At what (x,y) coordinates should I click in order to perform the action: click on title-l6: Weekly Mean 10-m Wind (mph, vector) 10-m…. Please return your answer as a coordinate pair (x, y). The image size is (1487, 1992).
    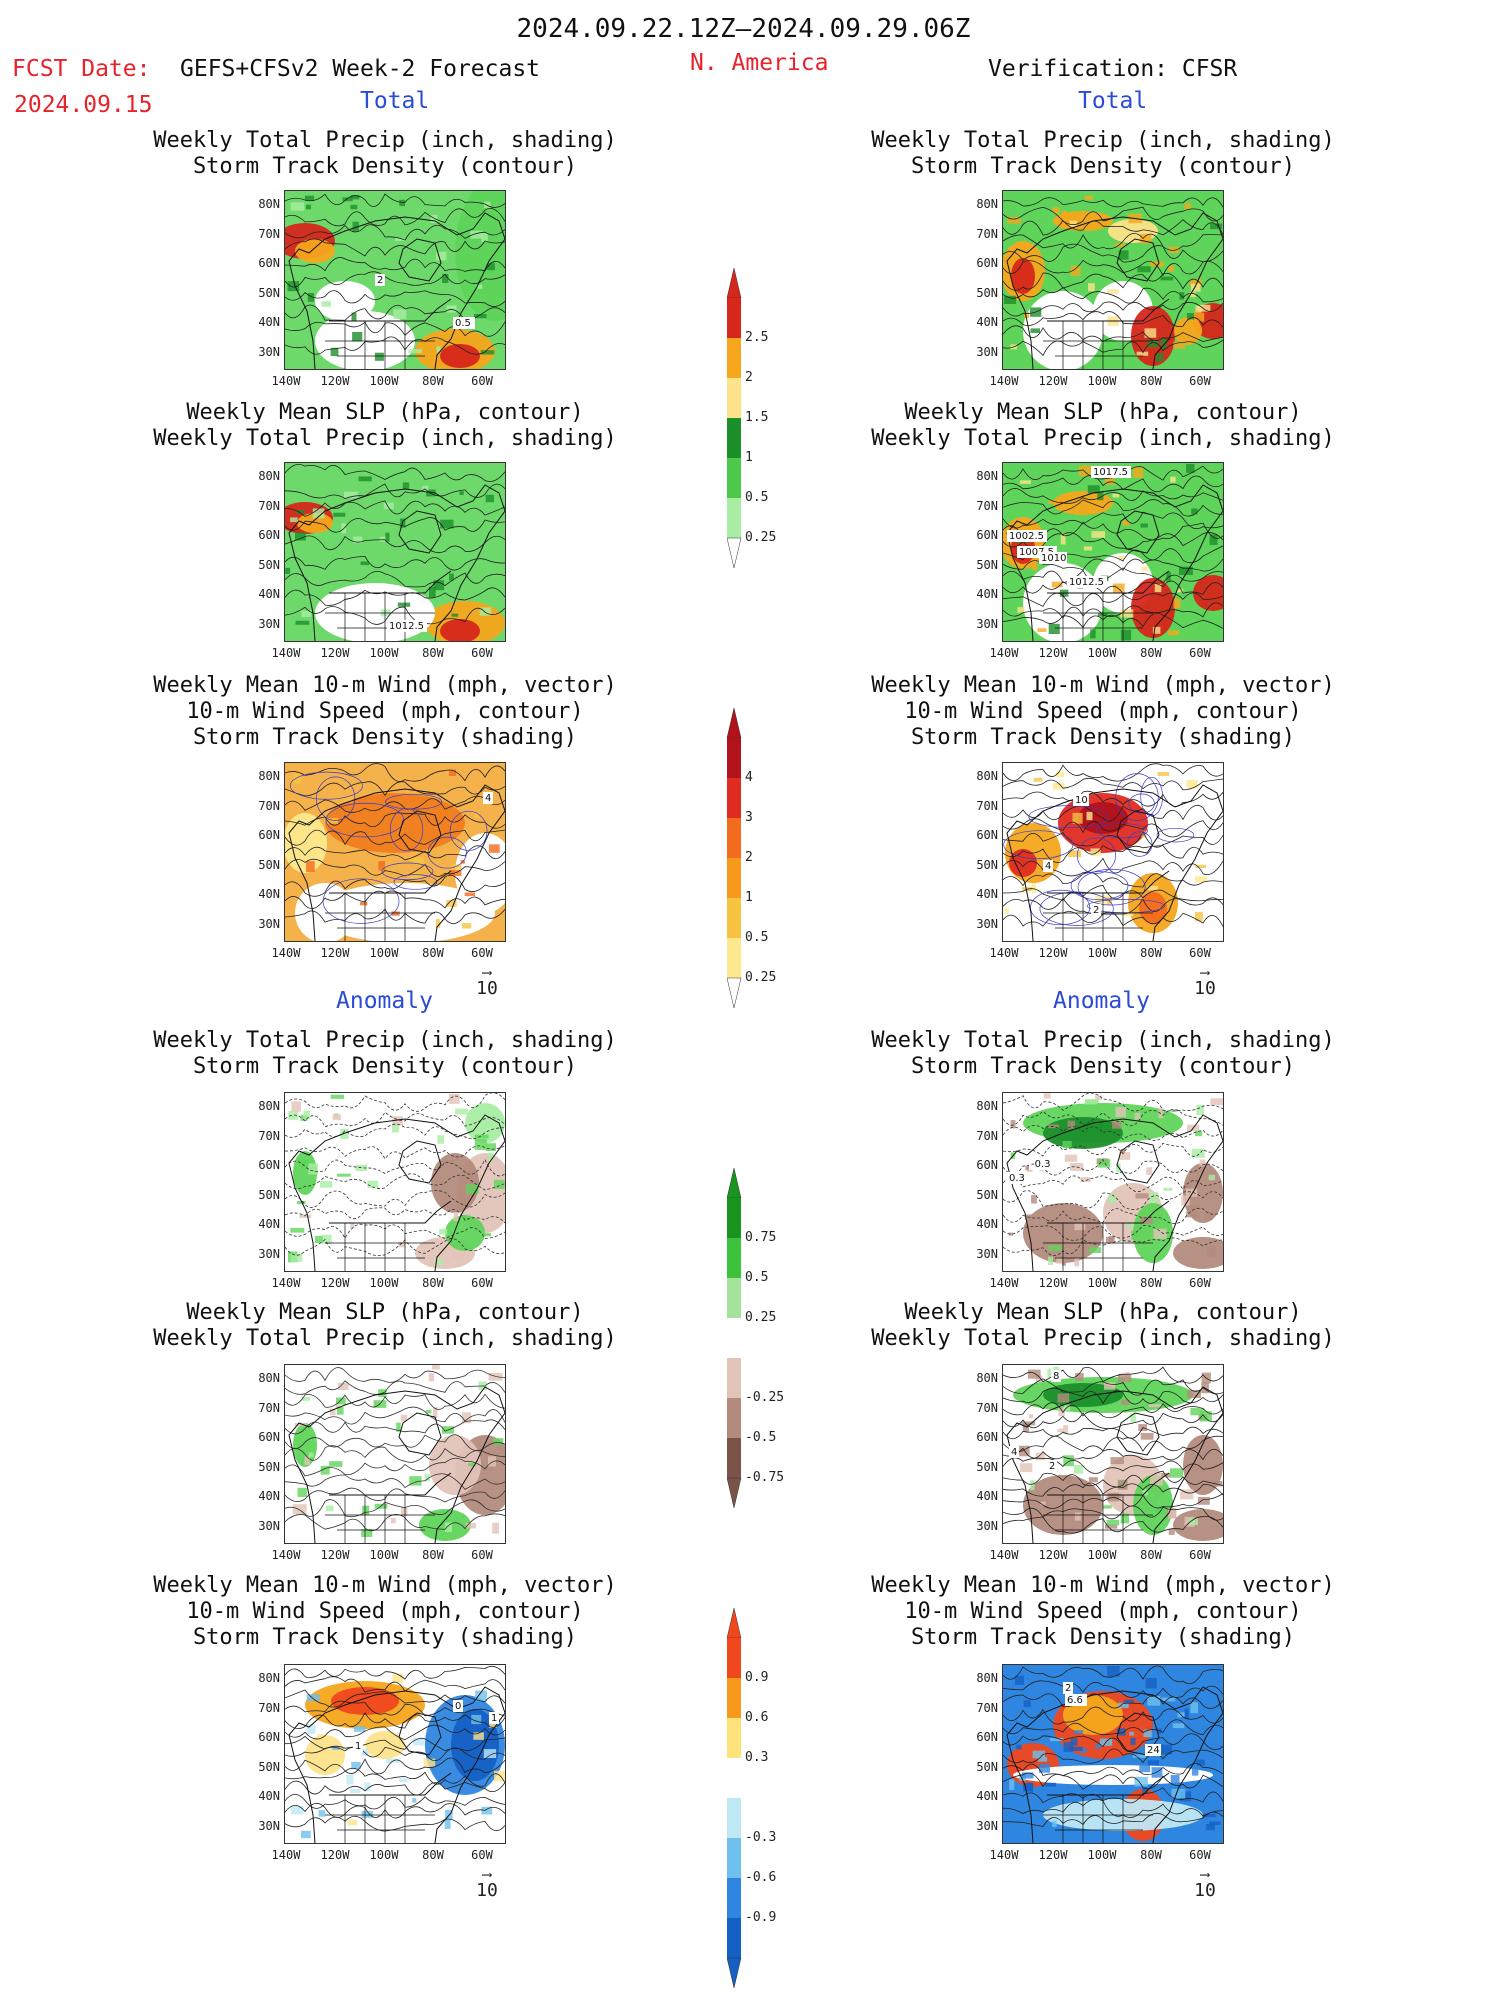
    Looking at the image, I should click on (385, 1611).